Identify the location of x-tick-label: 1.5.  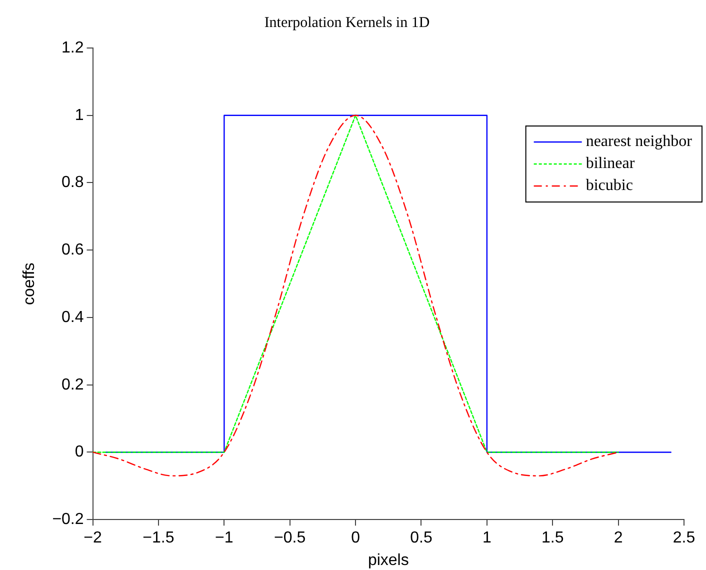
(552, 538).